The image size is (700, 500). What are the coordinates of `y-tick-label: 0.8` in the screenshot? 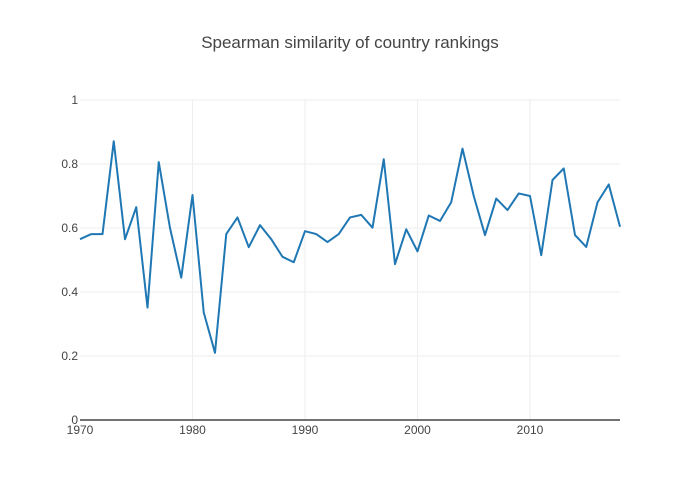 It's located at (69, 164).